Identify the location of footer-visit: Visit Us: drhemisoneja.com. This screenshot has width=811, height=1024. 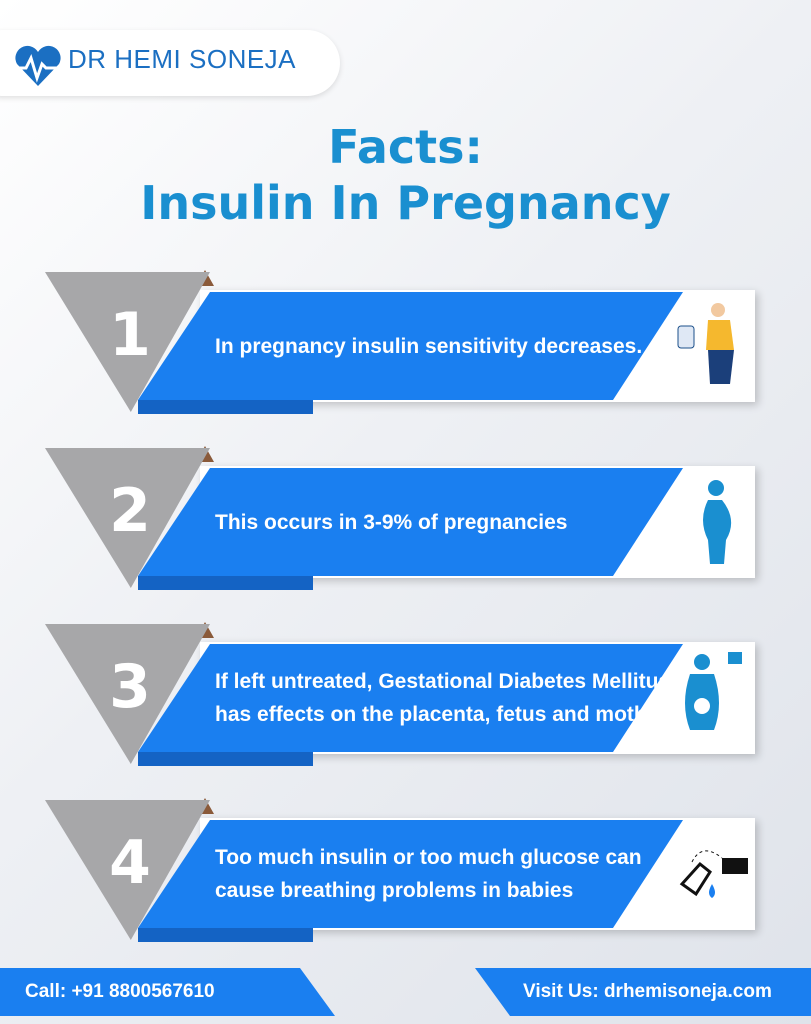
(643, 992).